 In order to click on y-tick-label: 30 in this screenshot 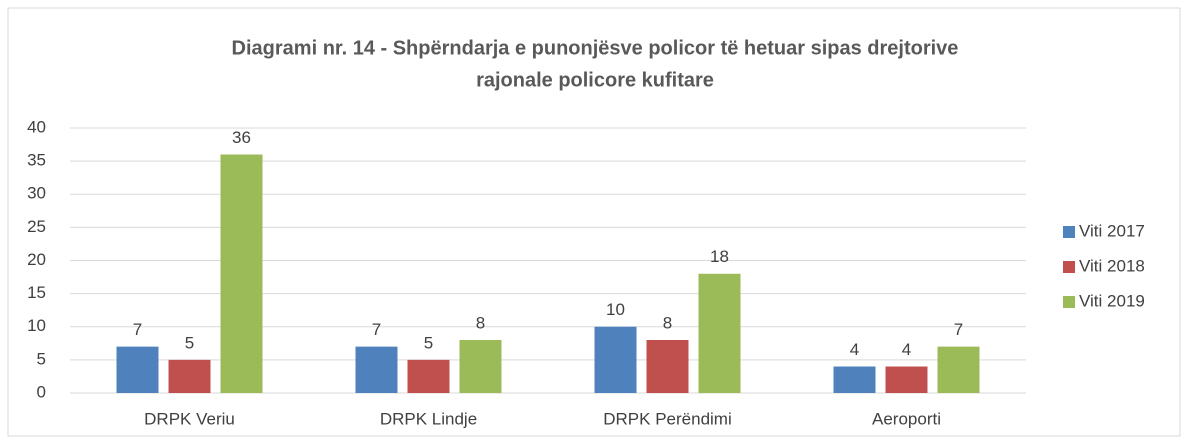, I will do `click(36, 193)`.